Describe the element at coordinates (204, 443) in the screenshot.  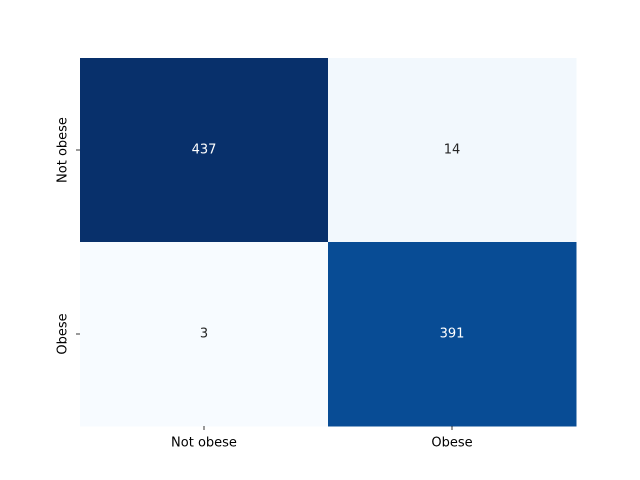
I see `x-tick-label: Not obese` at that location.